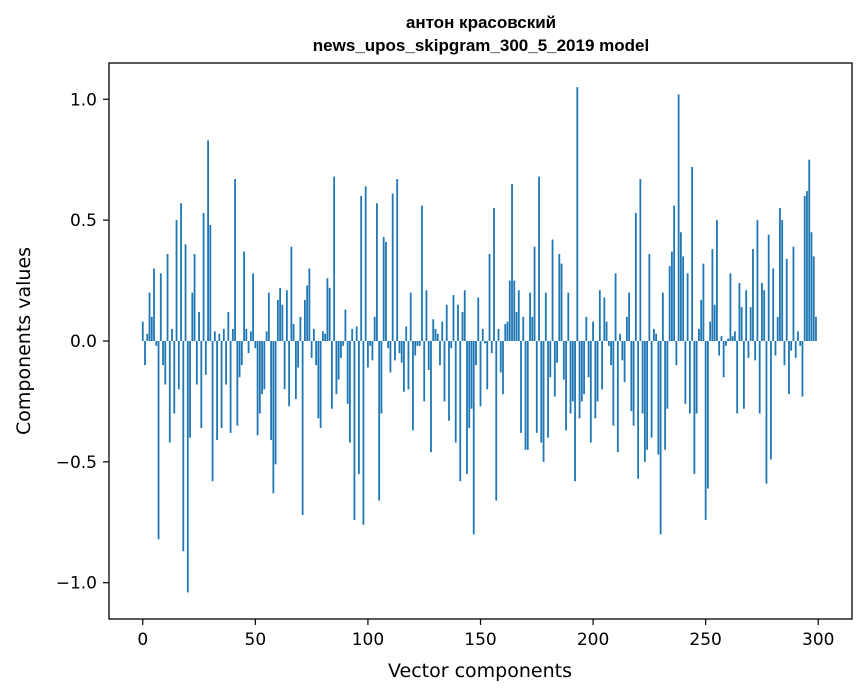 This screenshot has width=867, height=696. What do you see at coordinates (480, 640) in the screenshot?
I see `x-tick-label: 150` at bounding box center [480, 640].